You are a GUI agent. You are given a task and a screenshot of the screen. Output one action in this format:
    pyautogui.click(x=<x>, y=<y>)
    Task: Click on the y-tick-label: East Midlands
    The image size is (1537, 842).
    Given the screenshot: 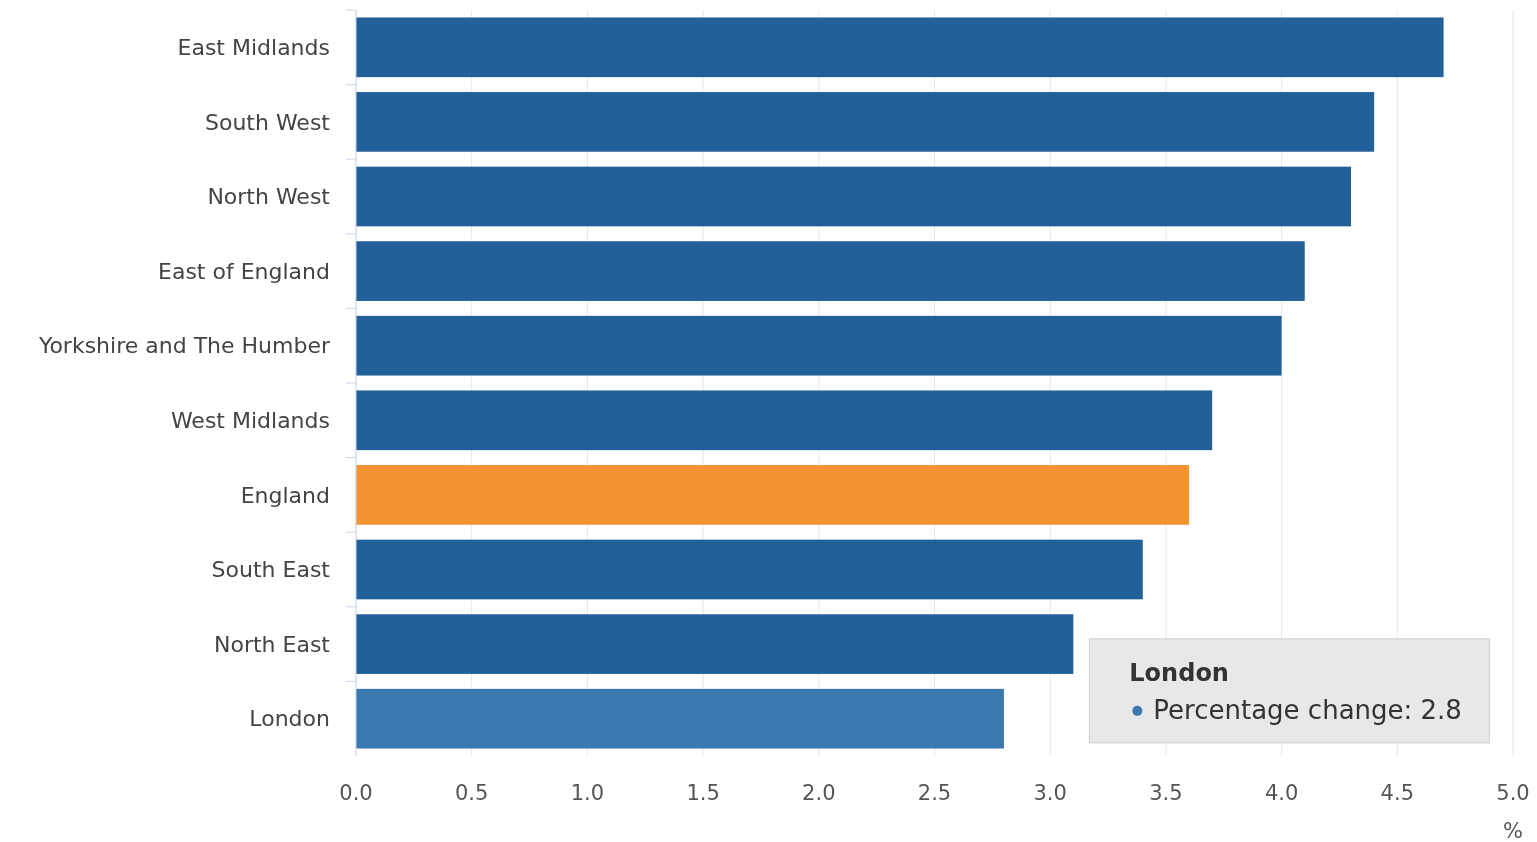 What is the action you would take?
    pyautogui.click(x=253, y=47)
    